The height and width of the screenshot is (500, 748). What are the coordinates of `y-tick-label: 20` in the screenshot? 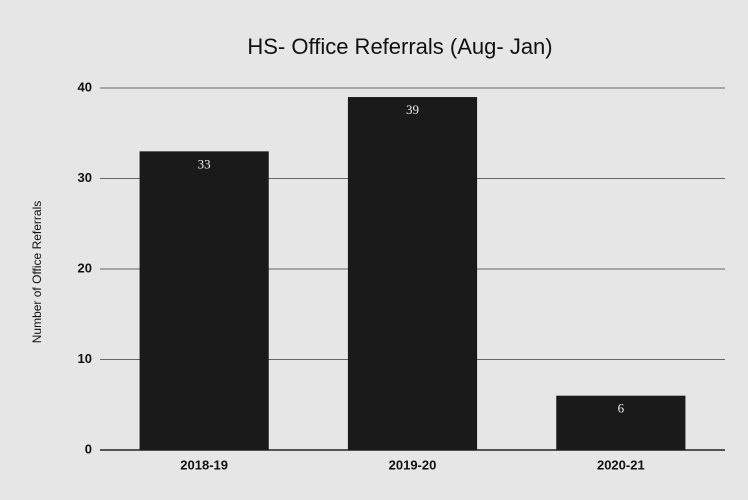 It's located at (85, 267).